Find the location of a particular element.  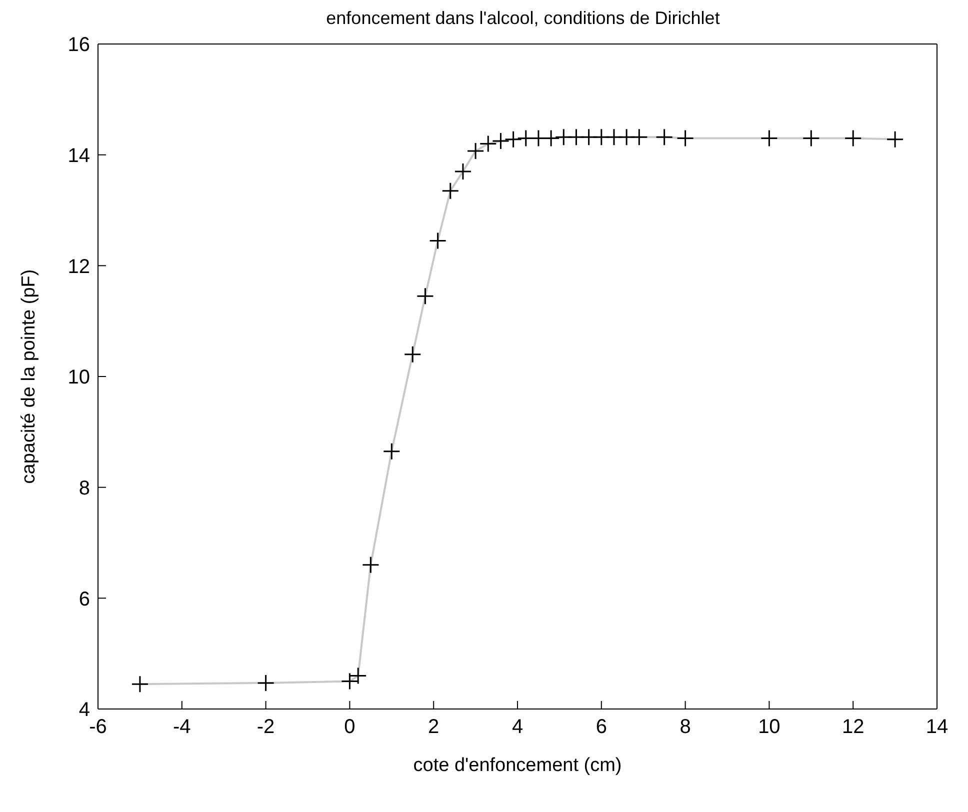

x-tick-label: -2 is located at coordinates (265, 727).